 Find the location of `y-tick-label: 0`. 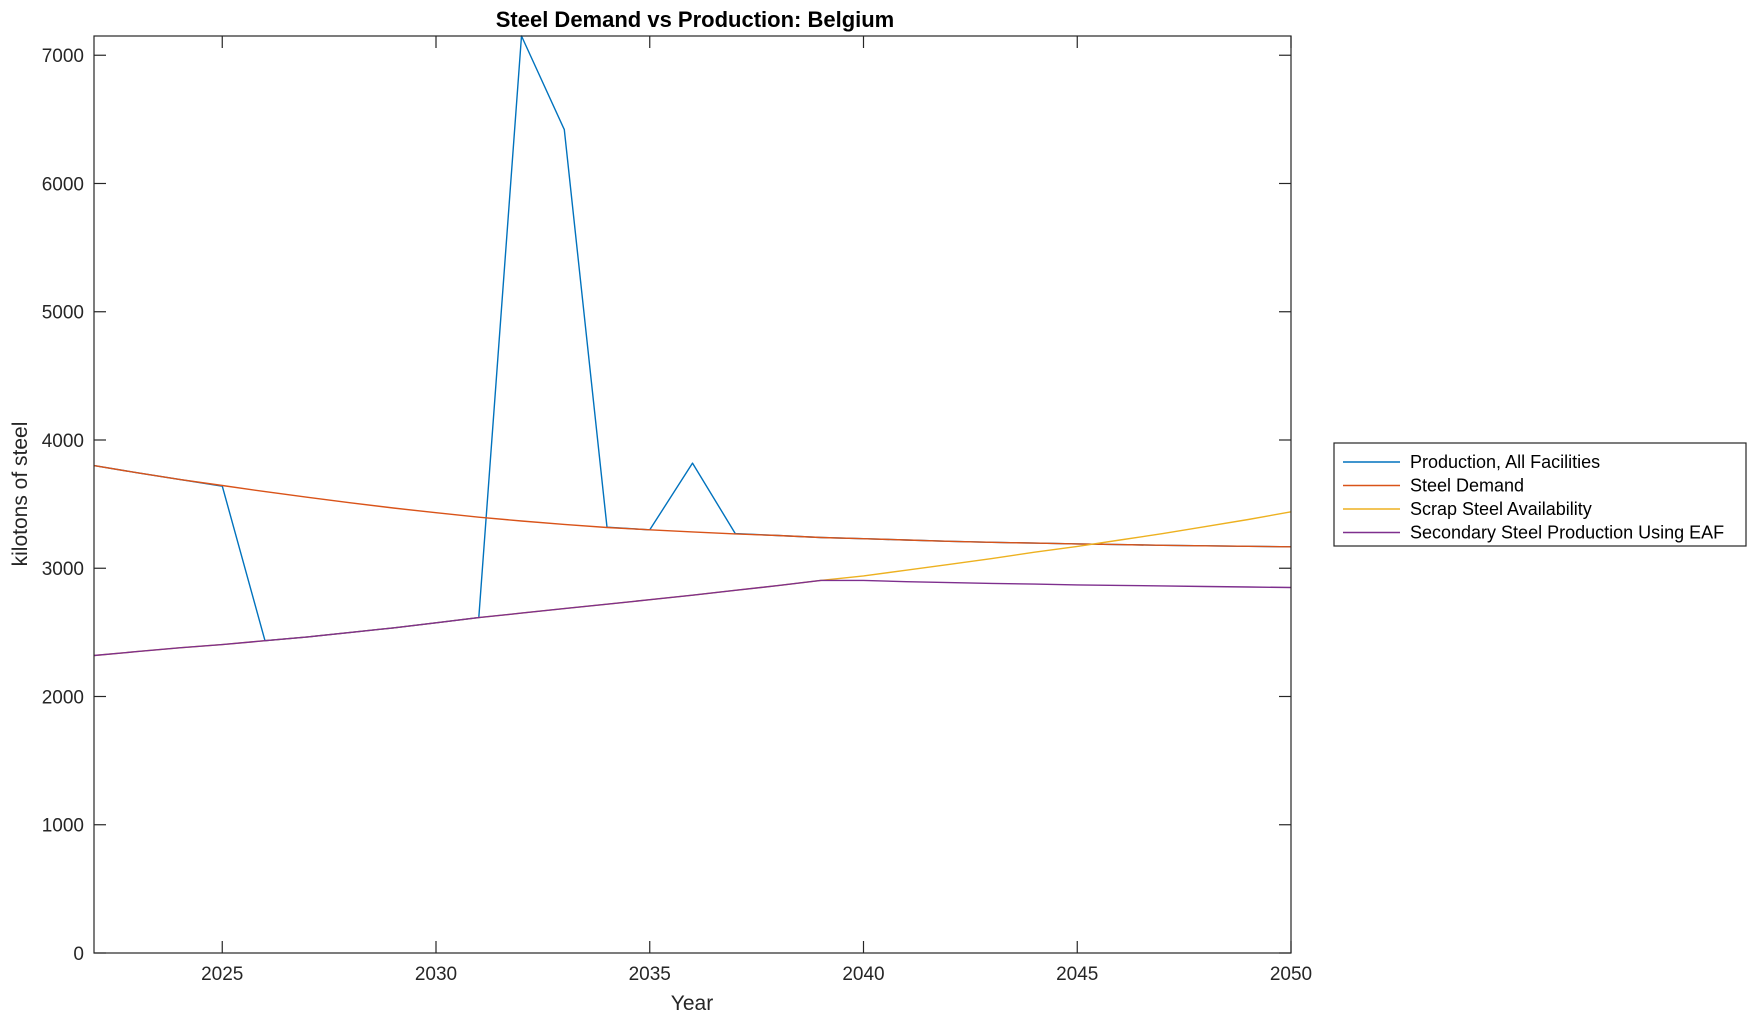

y-tick-label: 0 is located at coordinates (78, 954).